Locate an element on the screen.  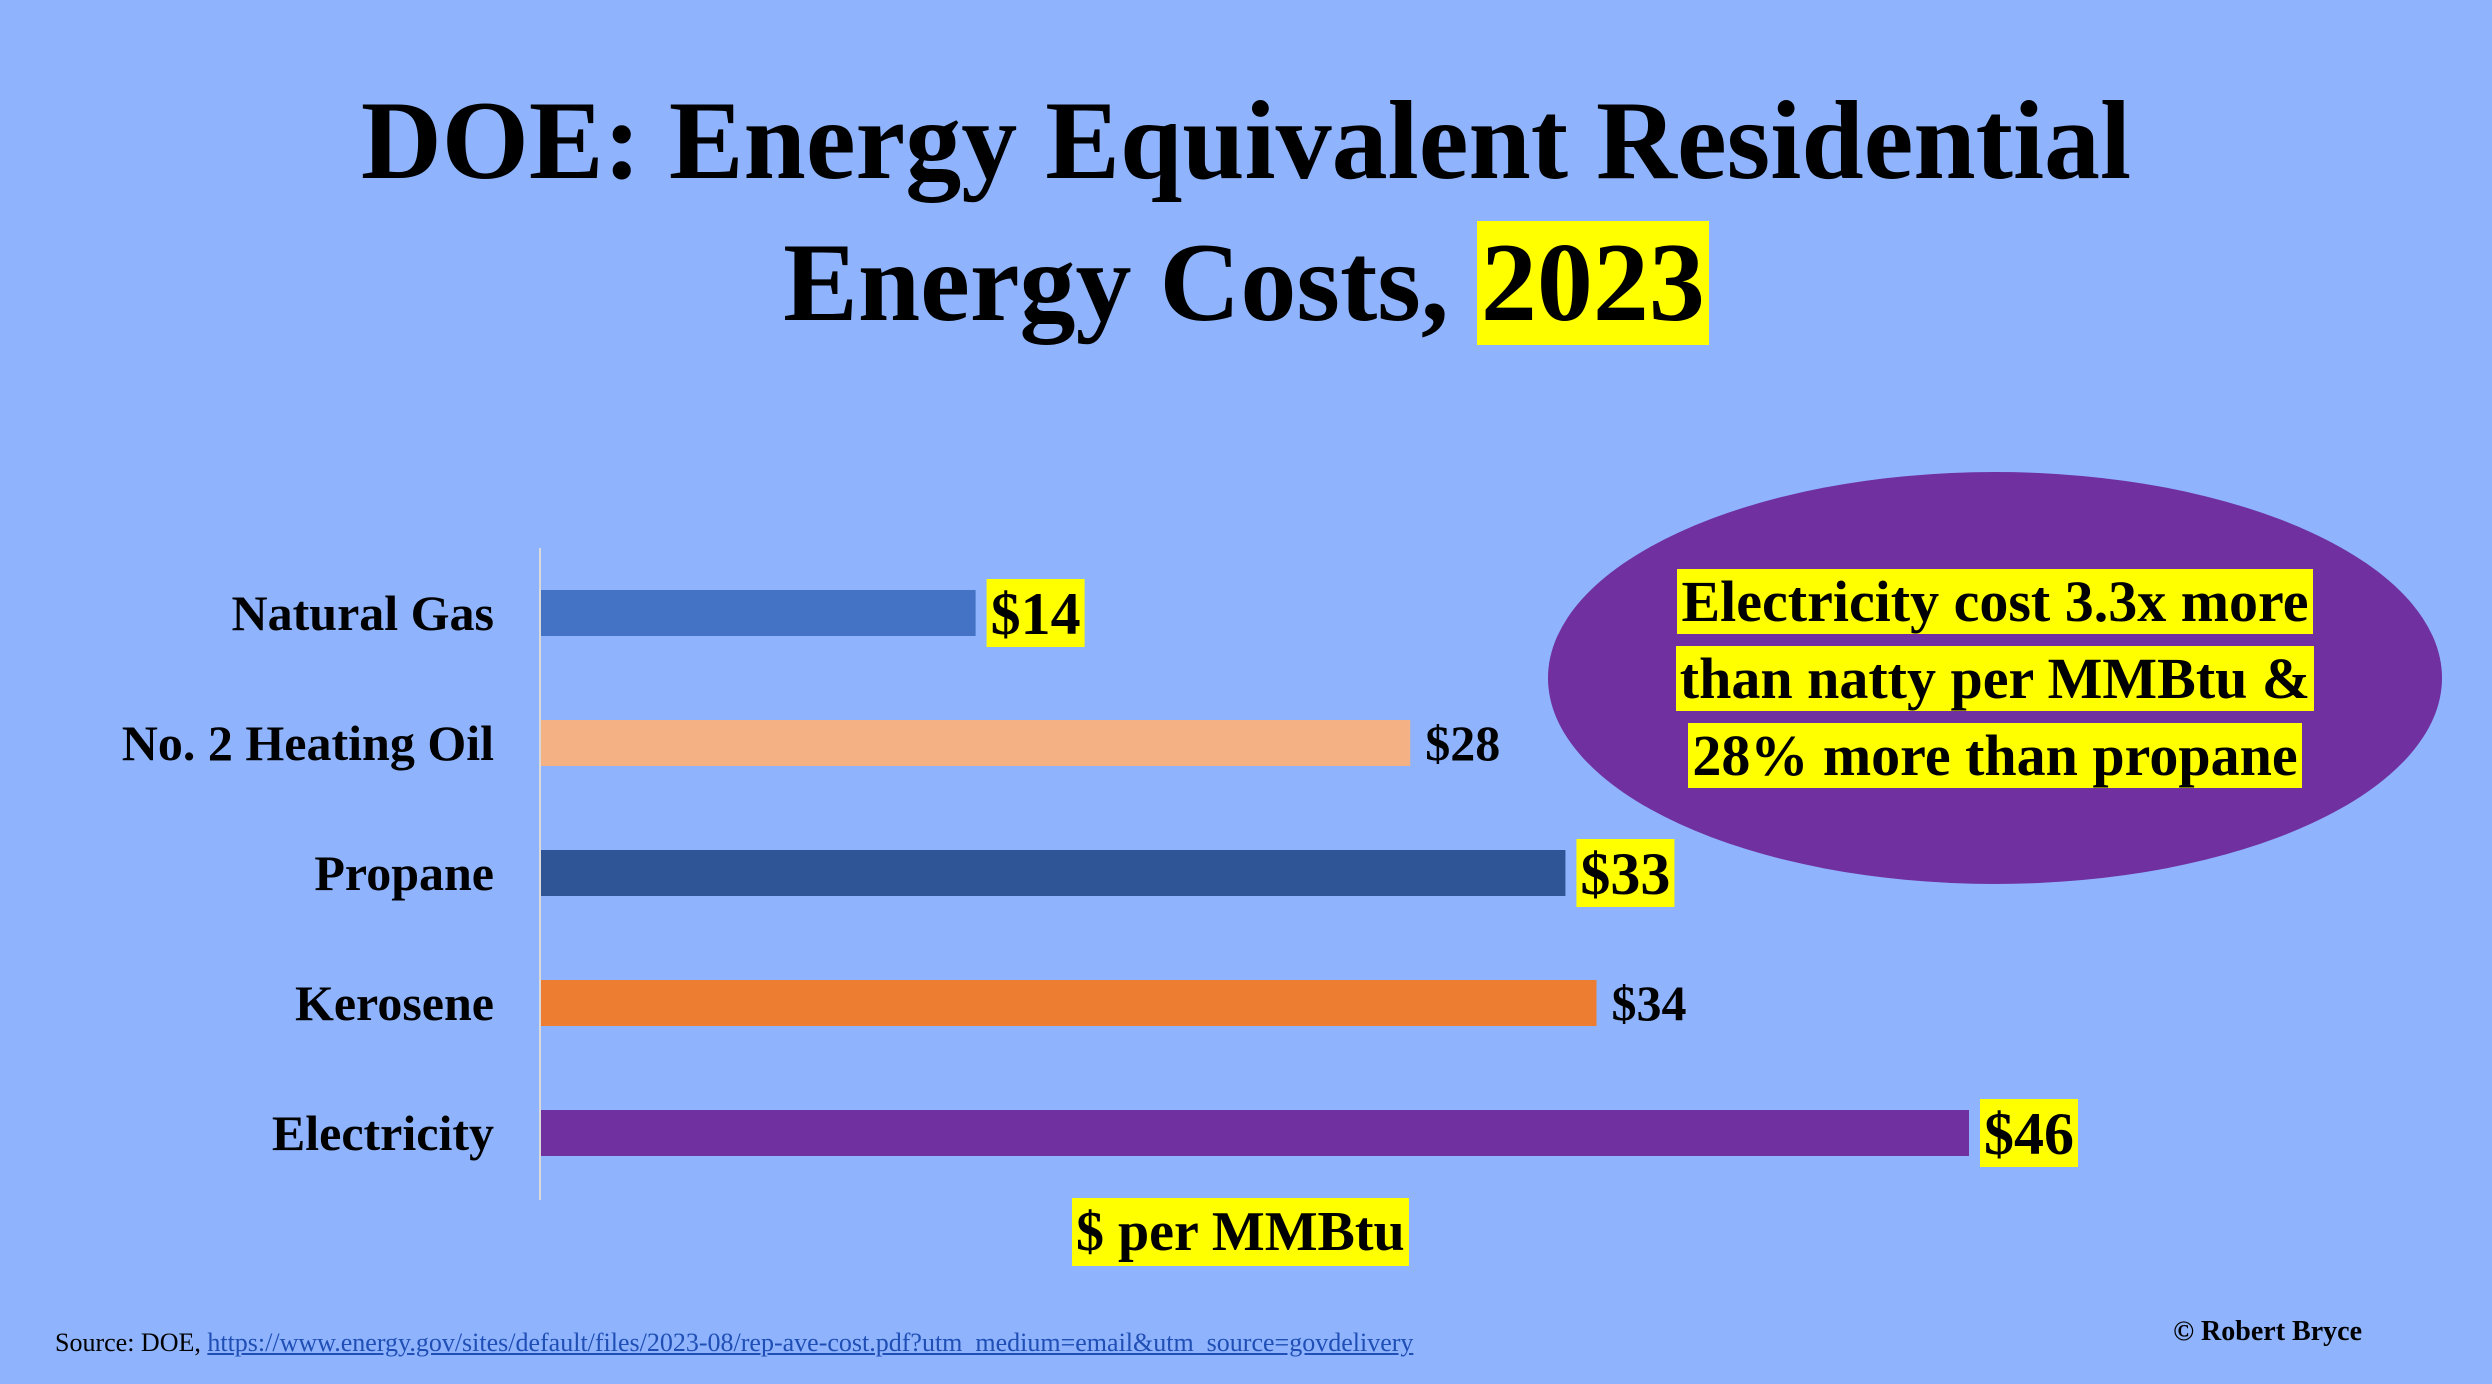
category-label-natural-gas: Natural Gas is located at coordinates (363, 613).